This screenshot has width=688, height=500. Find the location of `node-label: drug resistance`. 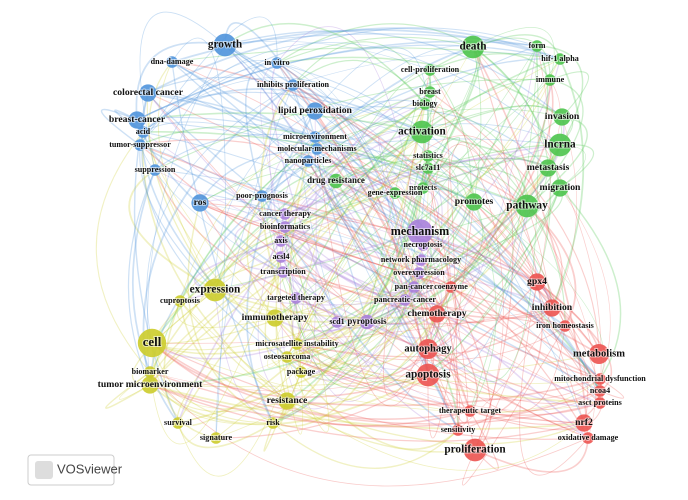

node-label: drug resistance is located at coordinates (336, 180).